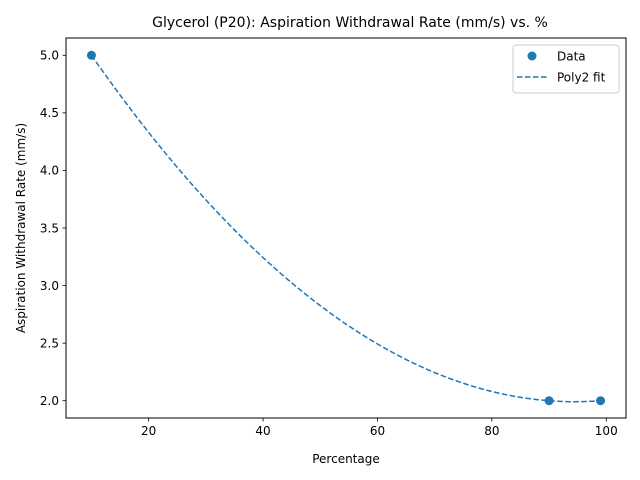 This screenshot has width=640, height=480. What do you see at coordinates (49, 171) in the screenshot?
I see `y-tick-label: 4.0` at bounding box center [49, 171].